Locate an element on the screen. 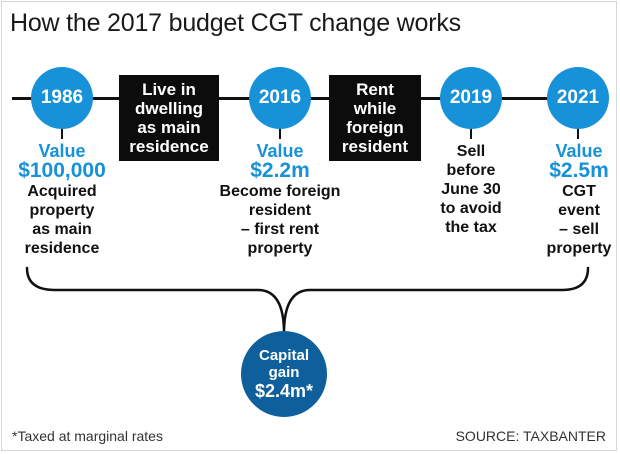  value-label-2016: Value is located at coordinates (280, 151).